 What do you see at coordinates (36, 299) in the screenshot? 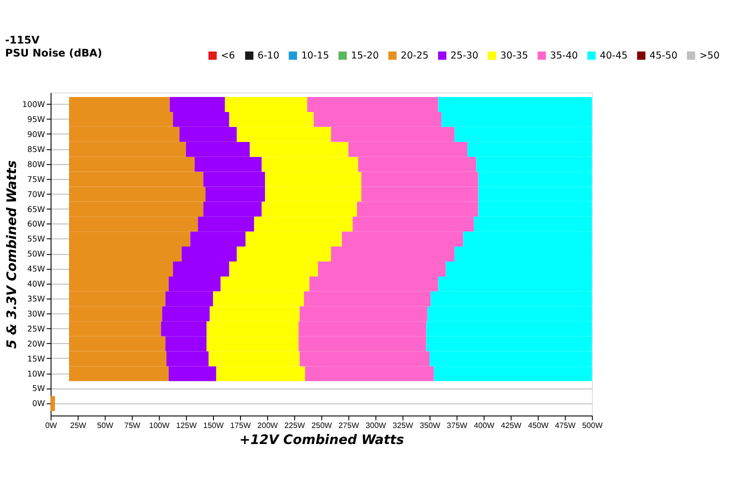
I see `y-tick-label: 35W` at bounding box center [36, 299].